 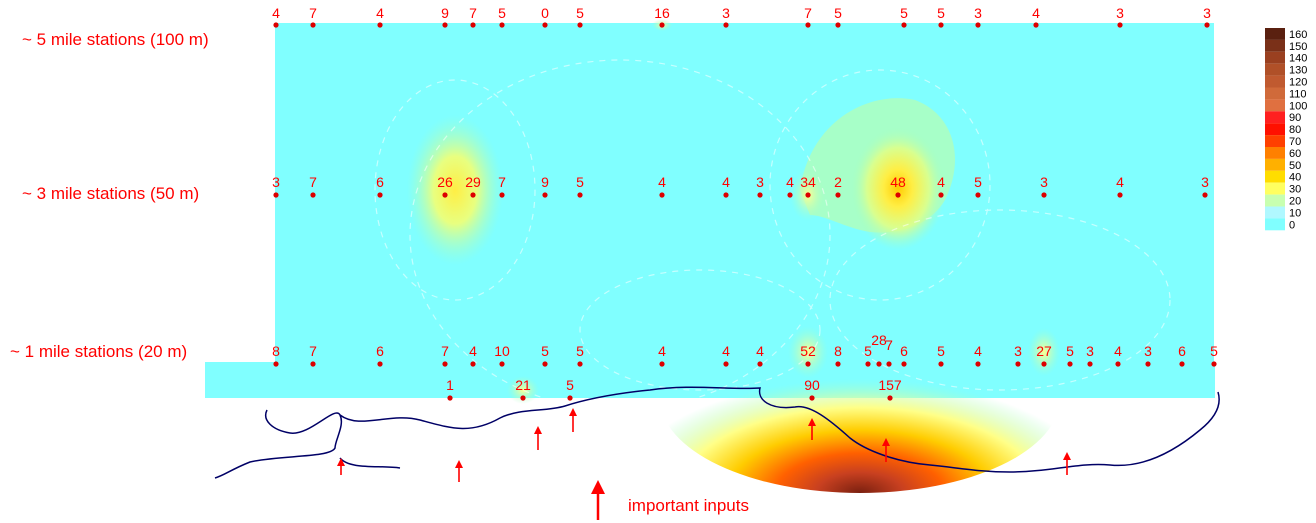 What do you see at coordinates (1295, 154) in the screenshot?
I see `legend-label: 60` at bounding box center [1295, 154].